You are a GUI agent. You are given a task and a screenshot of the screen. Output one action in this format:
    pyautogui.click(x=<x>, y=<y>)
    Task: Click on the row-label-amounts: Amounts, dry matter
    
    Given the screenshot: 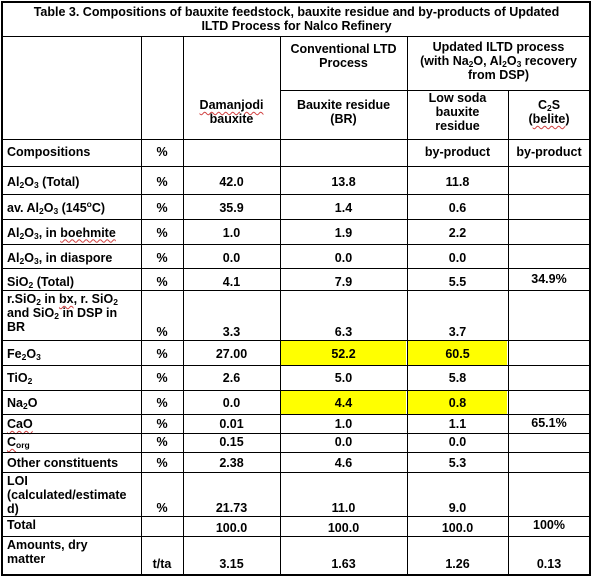 What is the action you would take?
    pyautogui.click(x=47, y=552)
    